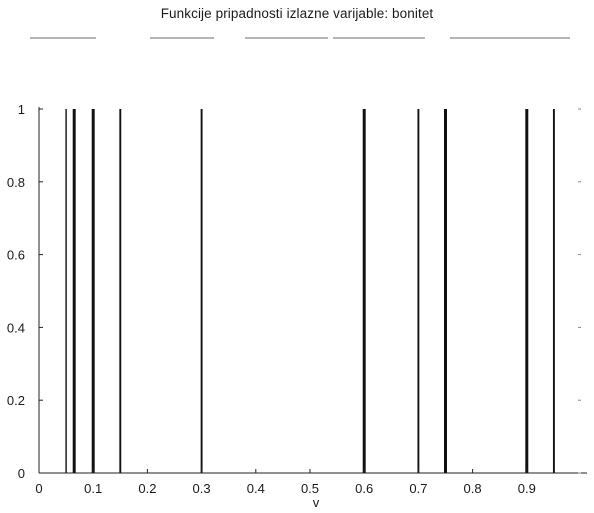 This screenshot has height=513, width=594. What do you see at coordinates (418, 488) in the screenshot?
I see `x-tick-label: 0.7` at bounding box center [418, 488].